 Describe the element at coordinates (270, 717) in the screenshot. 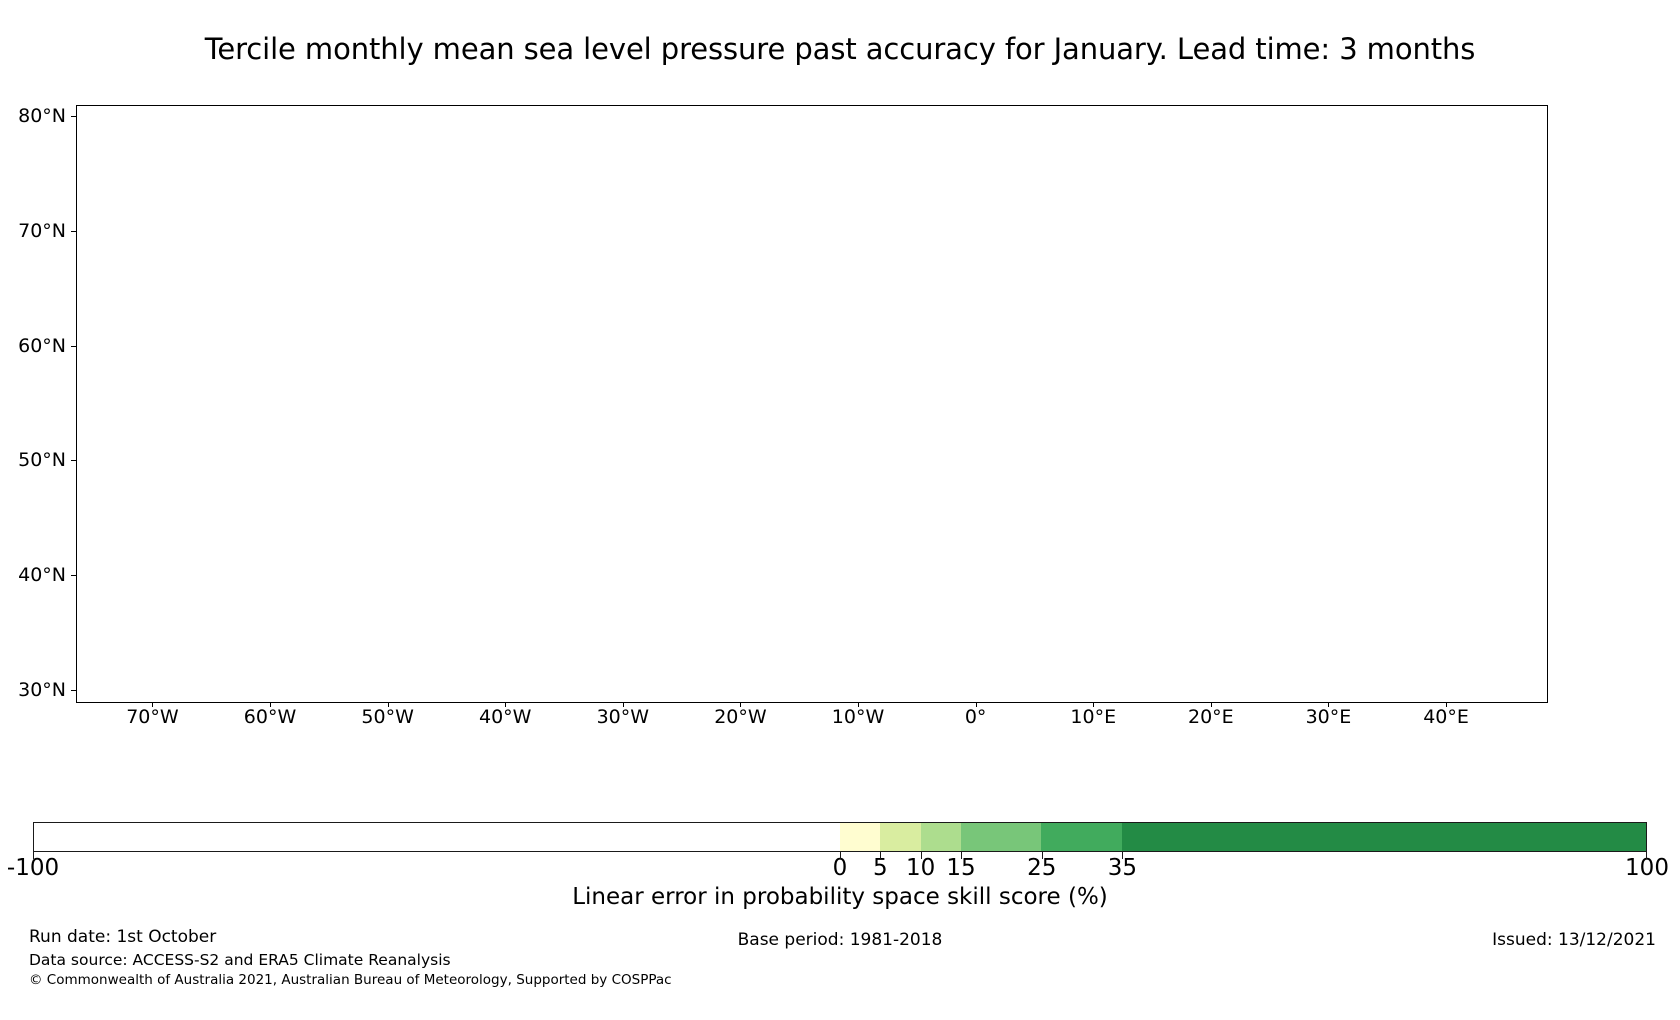

I see `longitude-tick-1: 60°W` at that location.